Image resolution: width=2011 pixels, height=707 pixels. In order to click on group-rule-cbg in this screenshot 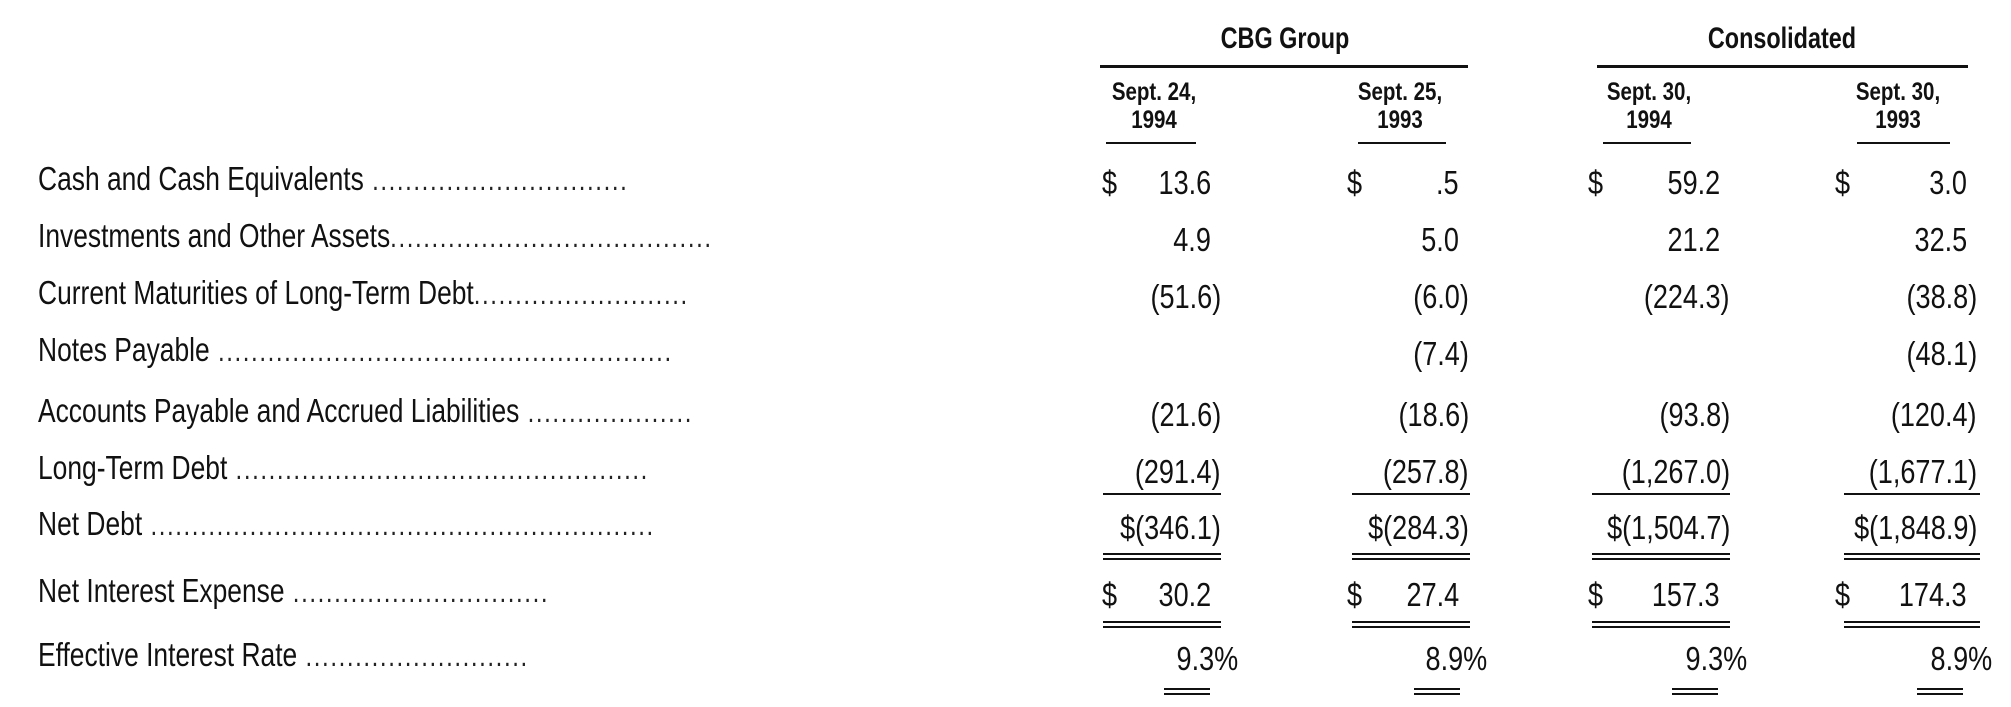, I will do `click(1284, 66)`.